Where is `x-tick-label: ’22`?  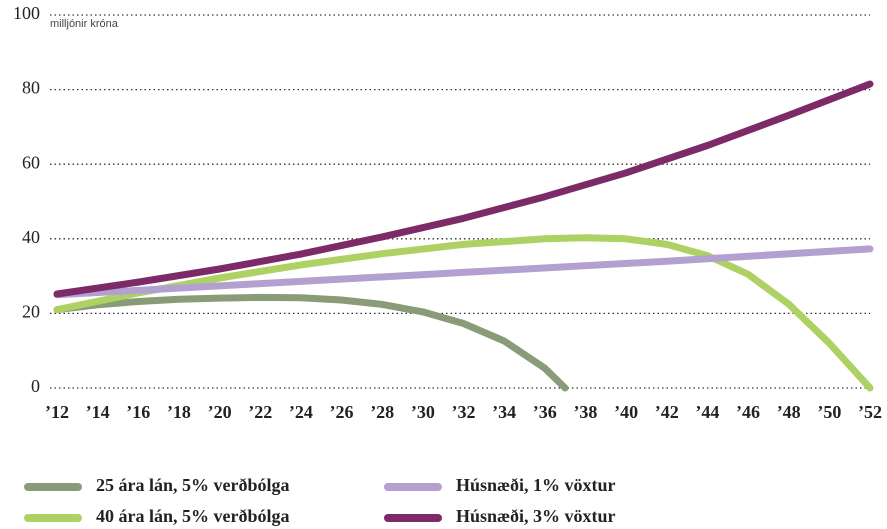 x-tick-label: ’22 is located at coordinates (260, 412).